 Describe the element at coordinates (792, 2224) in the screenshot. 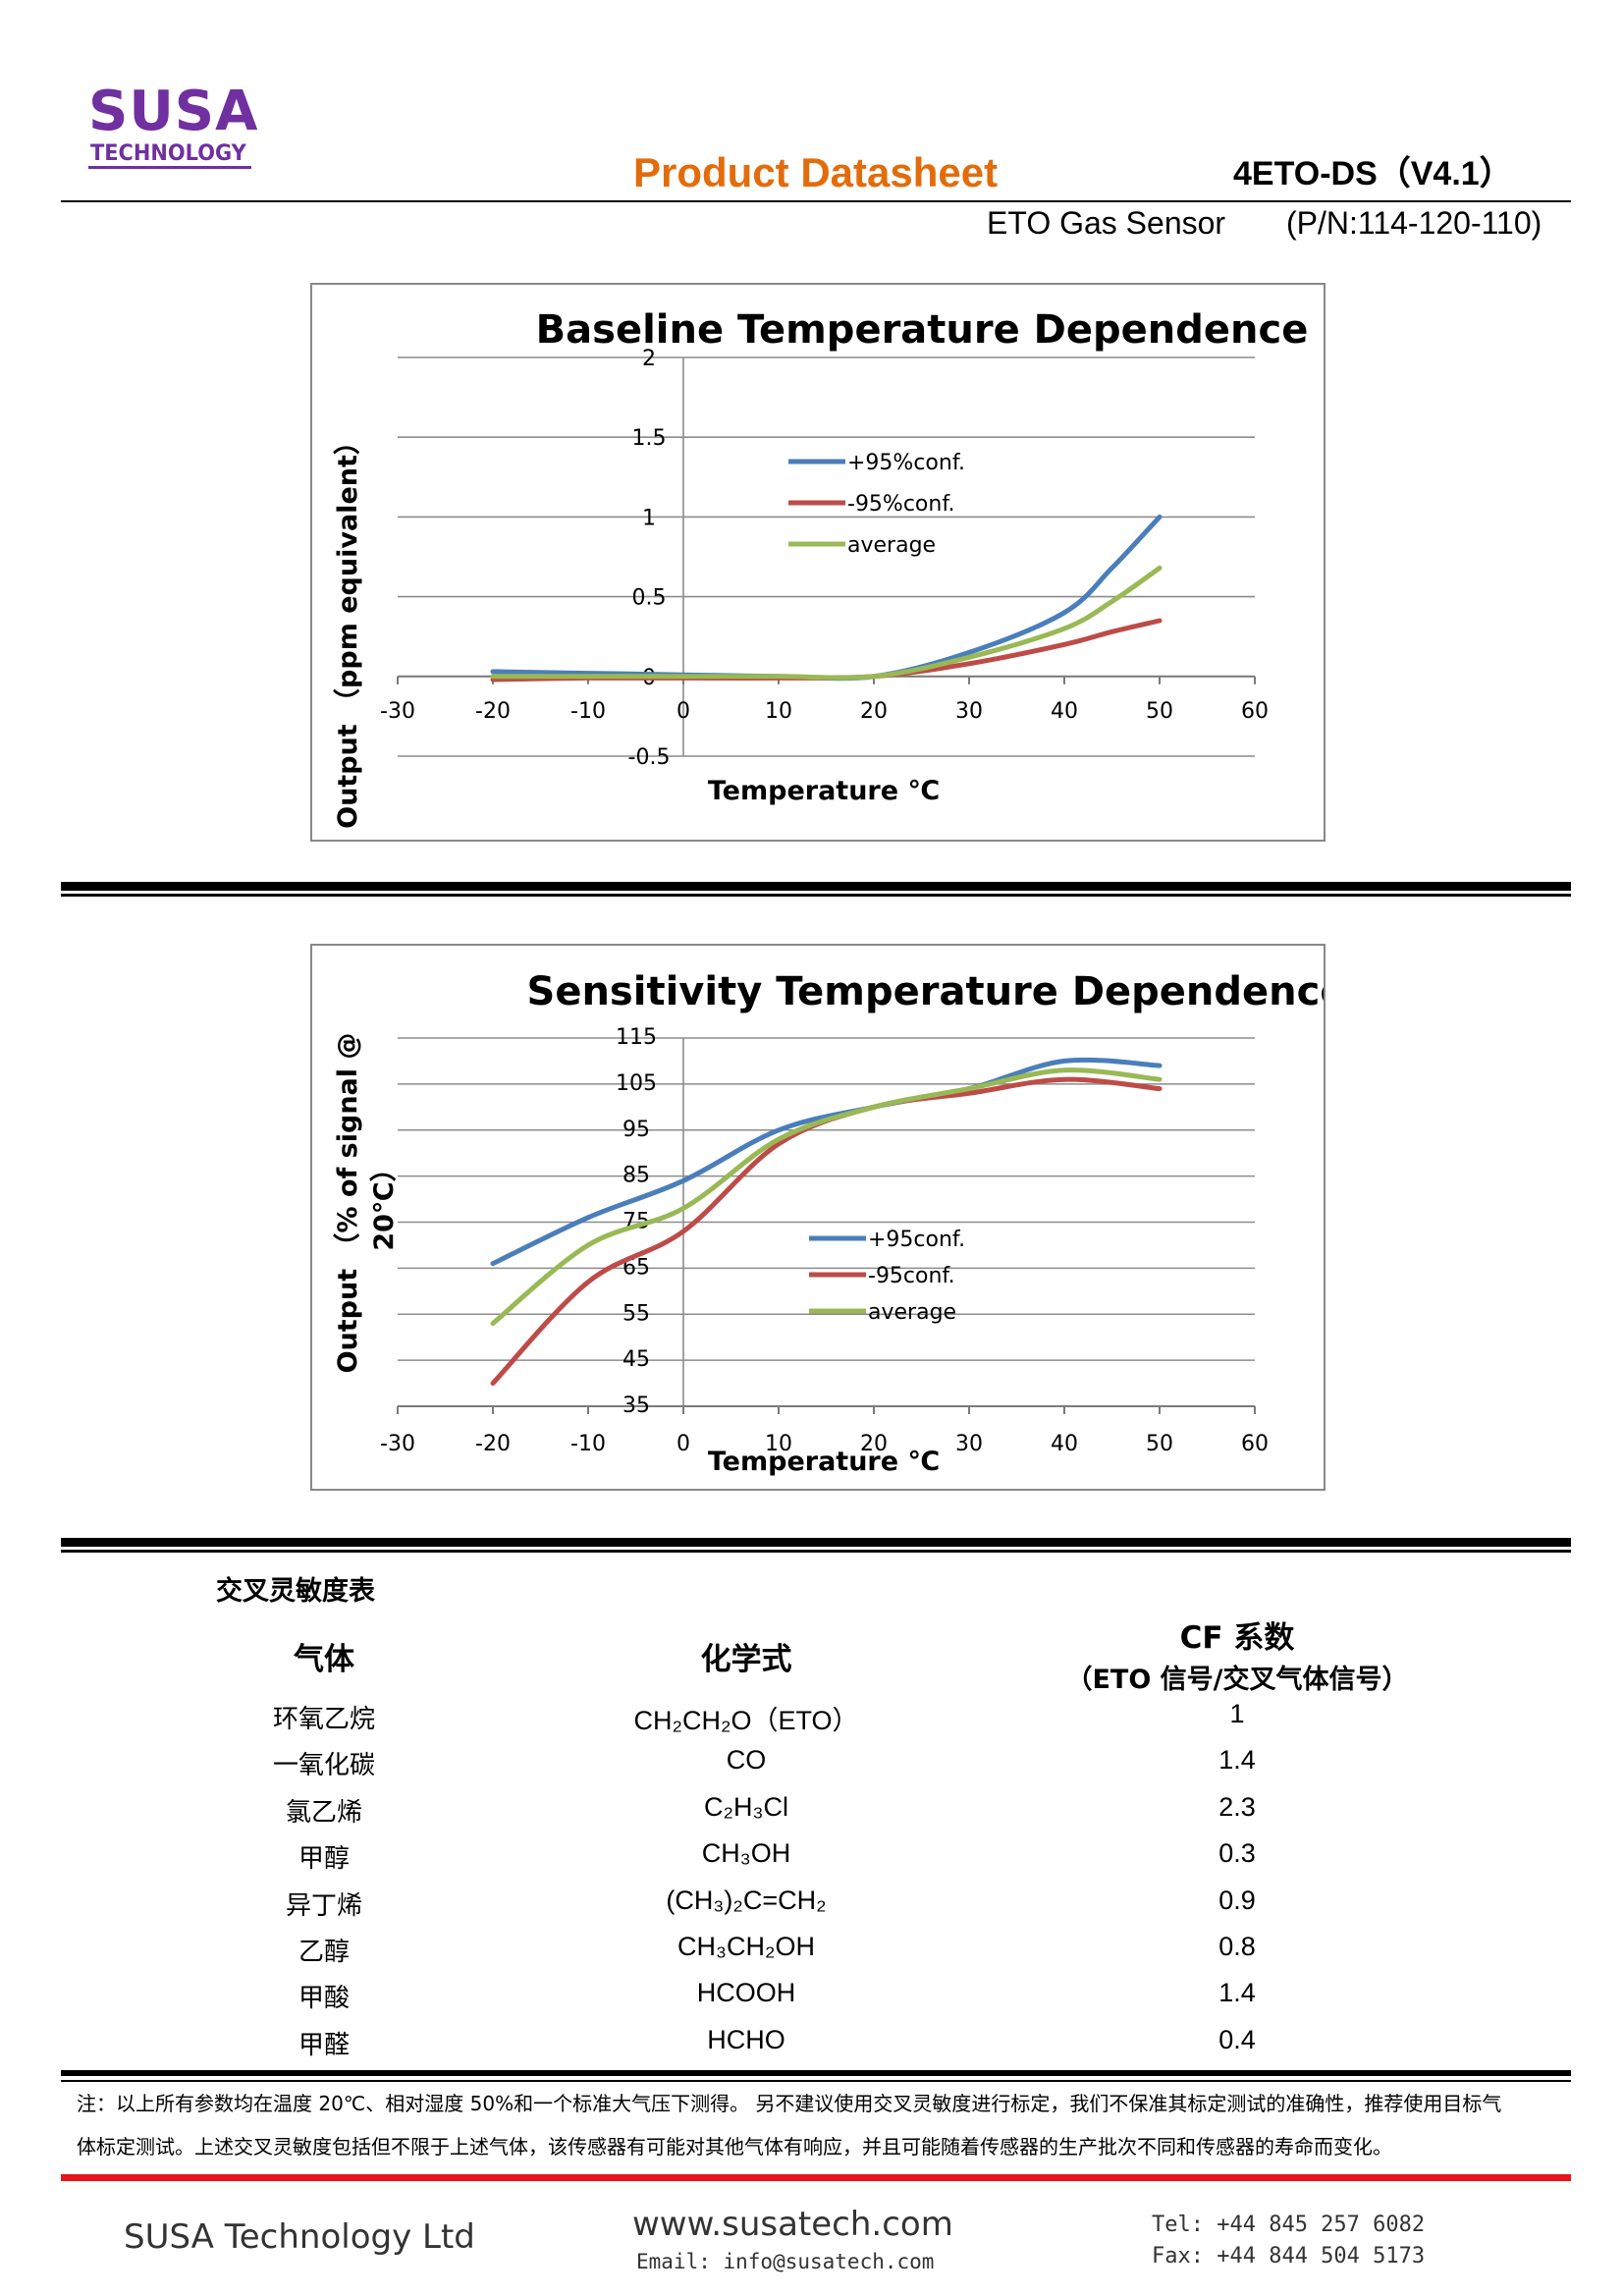

I see `footer-website: www.susatech.com` at that location.